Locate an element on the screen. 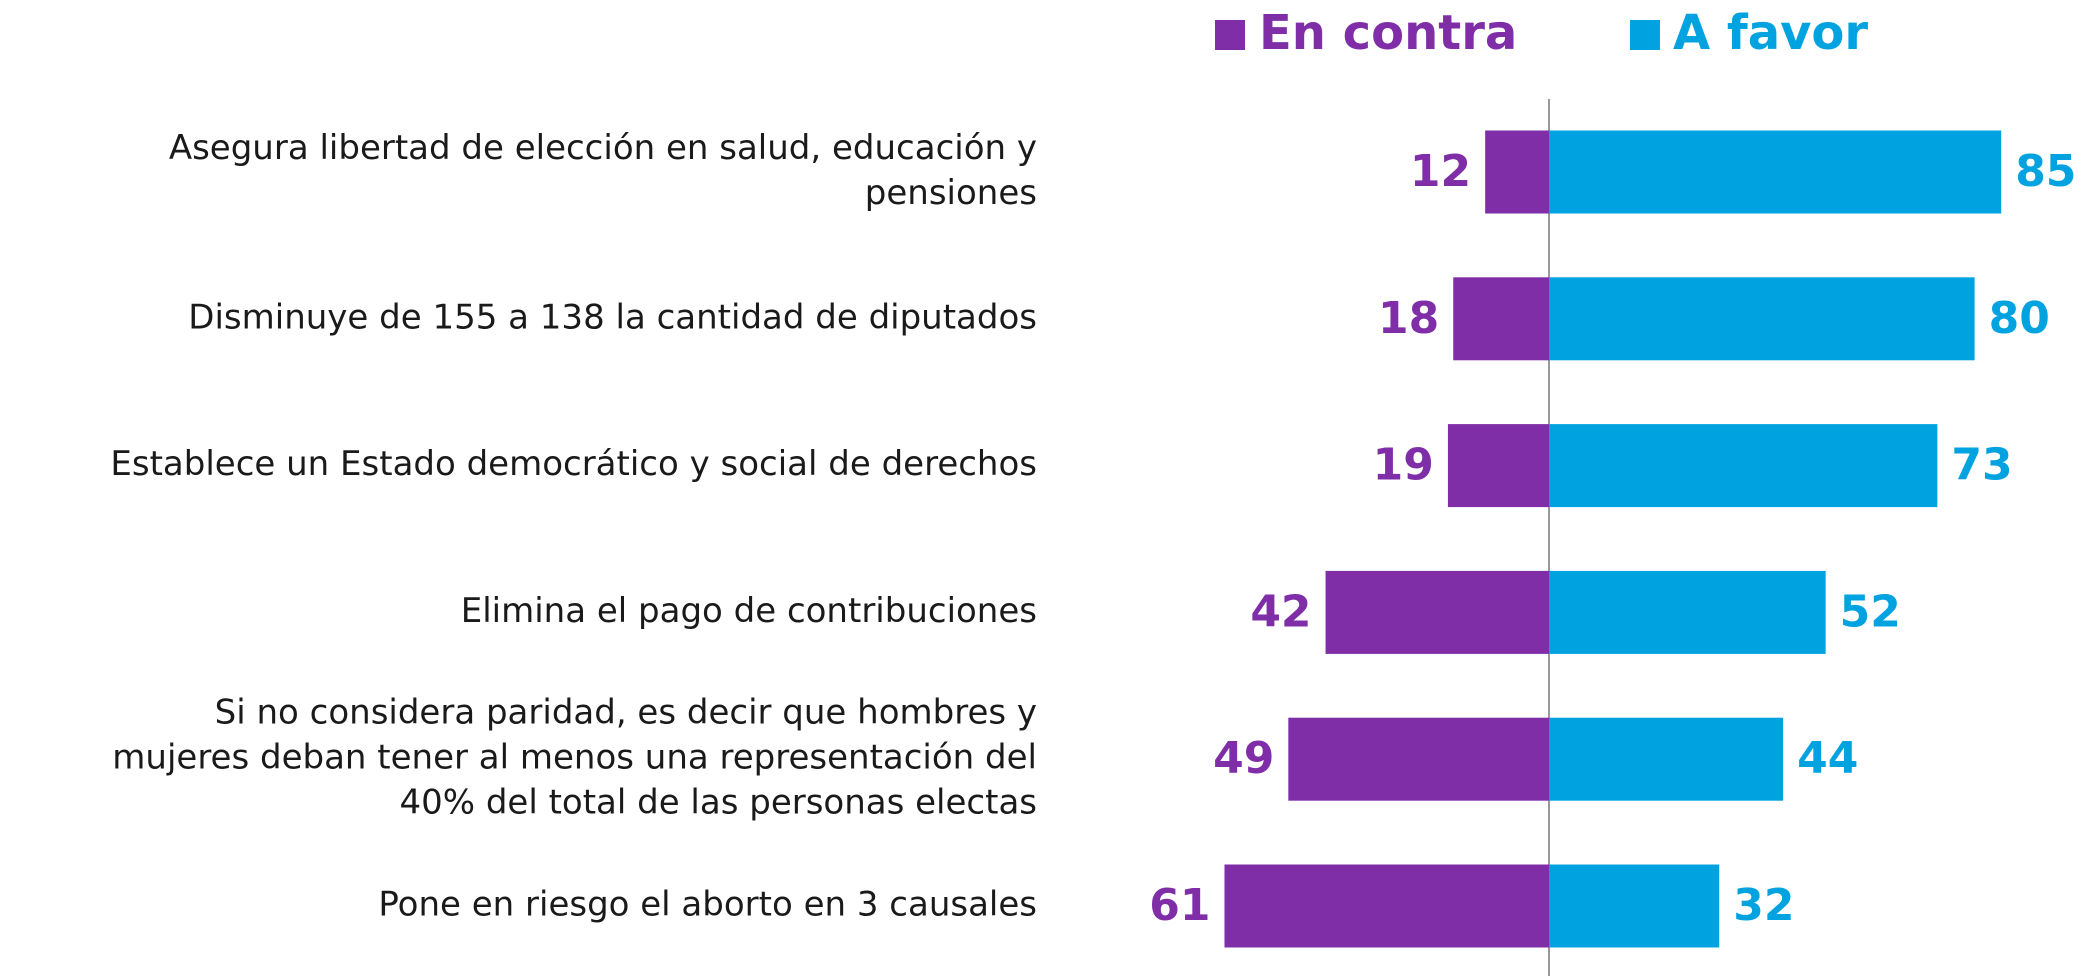  value-label: 80 is located at coordinates (2019, 318).